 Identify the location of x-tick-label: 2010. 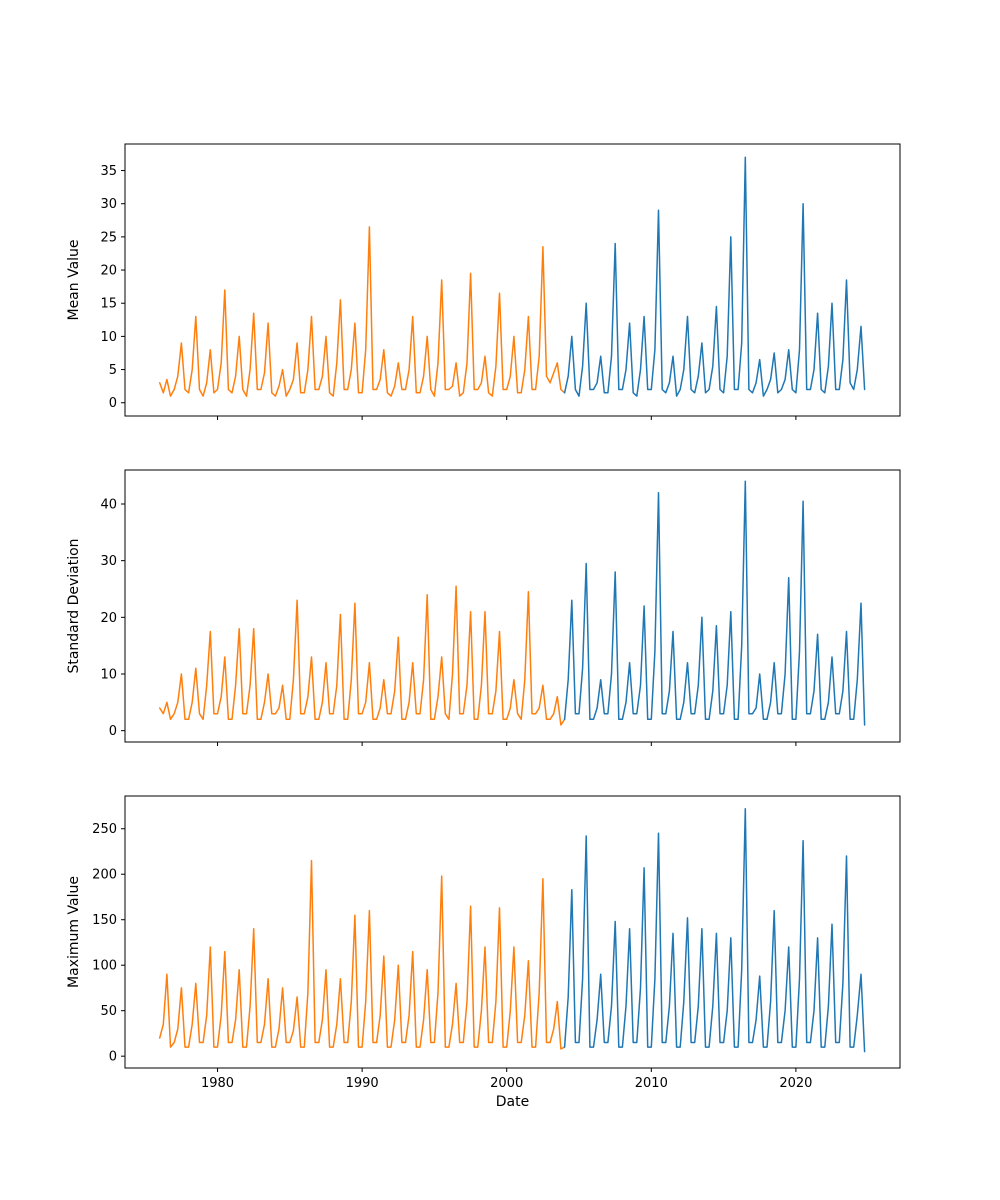
(651, 1083).